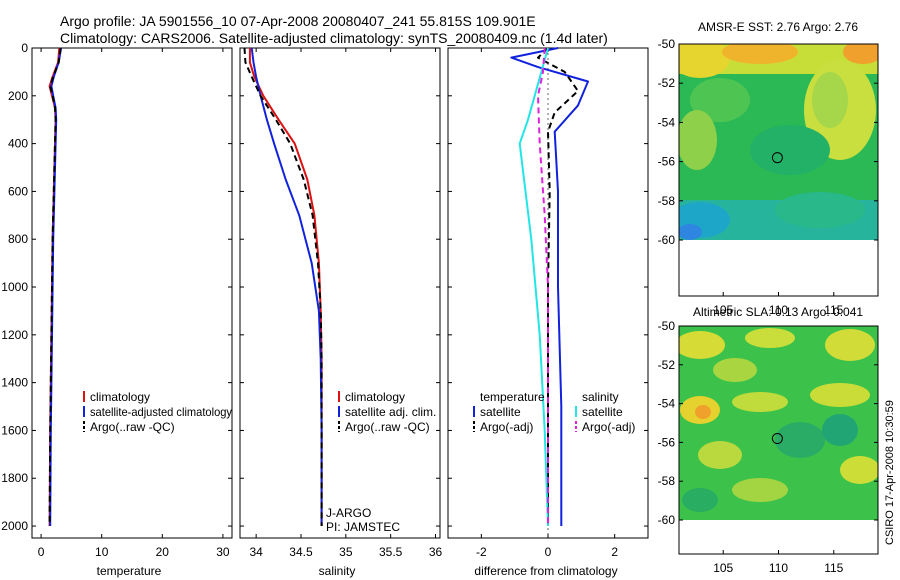  I want to click on x-tick-label: 30, so click(223, 552).